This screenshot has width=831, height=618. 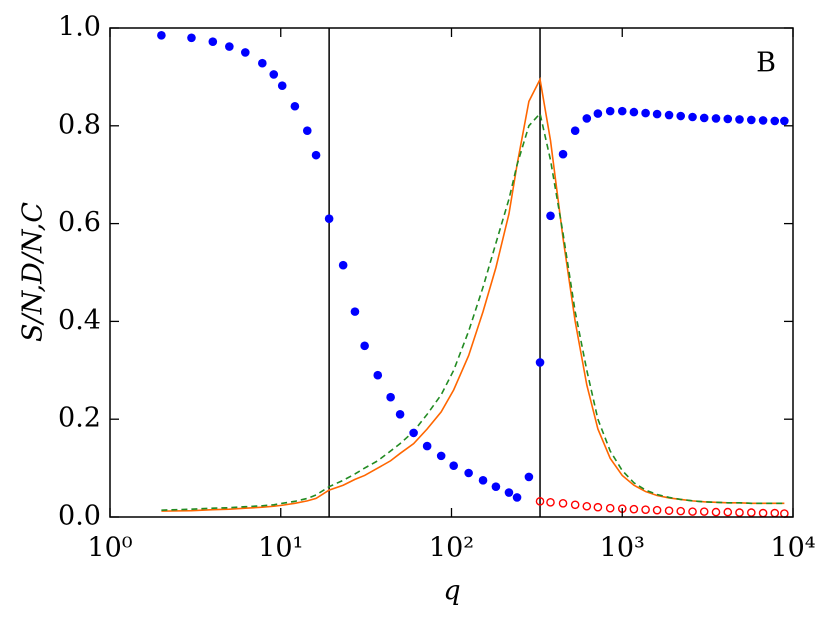 What do you see at coordinates (451, 591) in the screenshot?
I see `x-axis-label: q` at bounding box center [451, 591].